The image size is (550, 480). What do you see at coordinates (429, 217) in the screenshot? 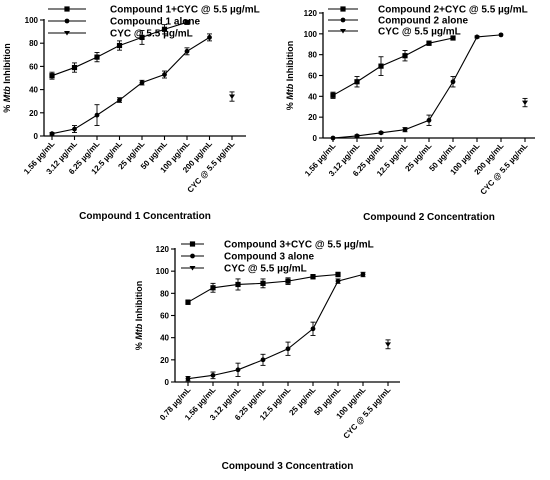
I see `x-axis-label: Compound 2 Concentration` at bounding box center [429, 217].